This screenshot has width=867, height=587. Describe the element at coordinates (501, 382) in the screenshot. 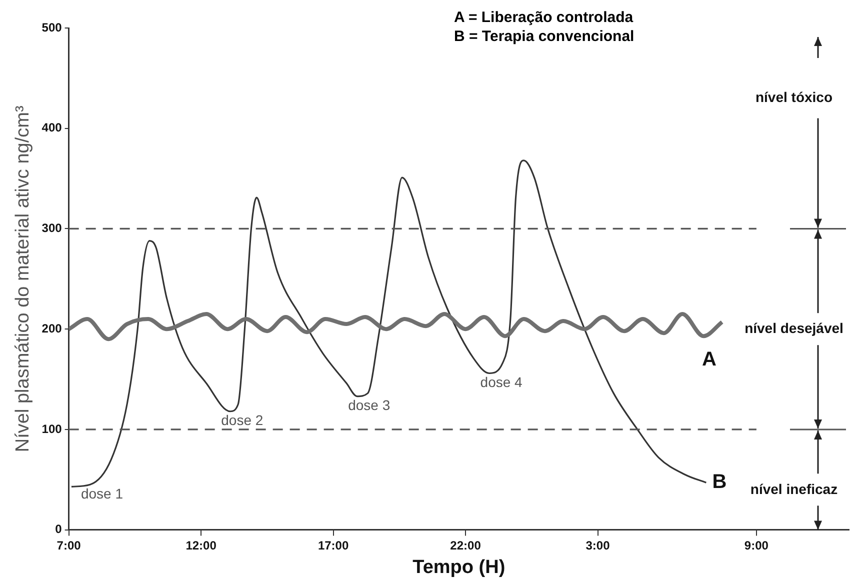

I see `annotation: dose 4` at that location.